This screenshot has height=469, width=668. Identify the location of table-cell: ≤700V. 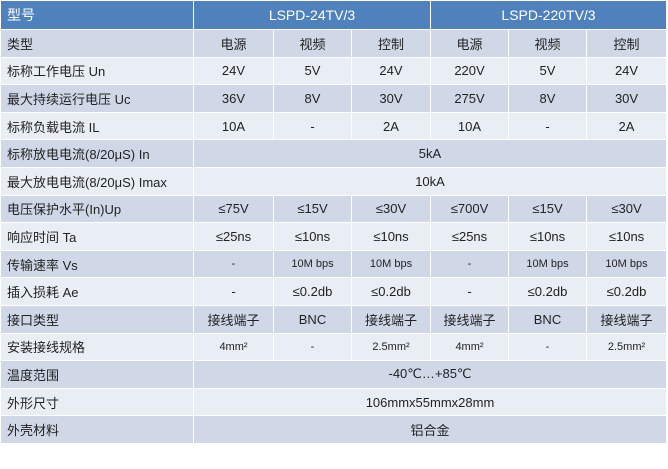
(469, 209).